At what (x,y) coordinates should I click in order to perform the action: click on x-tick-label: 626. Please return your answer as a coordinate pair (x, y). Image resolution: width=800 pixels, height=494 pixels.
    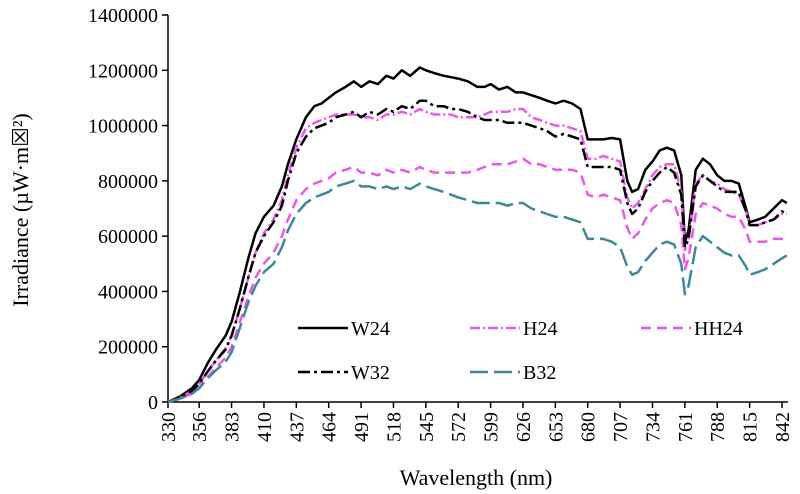
    Looking at the image, I should click on (524, 427).